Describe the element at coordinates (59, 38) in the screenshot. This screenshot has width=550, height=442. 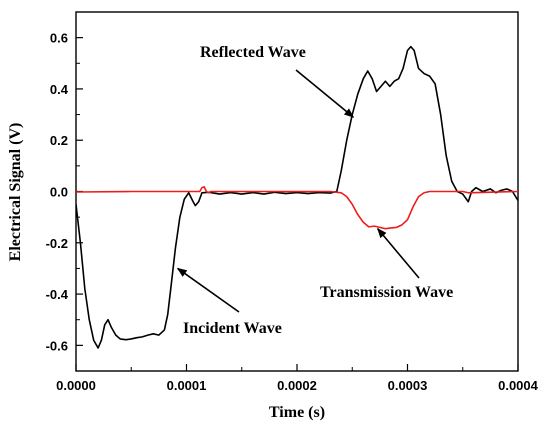
I see `y-tick-label: 0.6` at that location.